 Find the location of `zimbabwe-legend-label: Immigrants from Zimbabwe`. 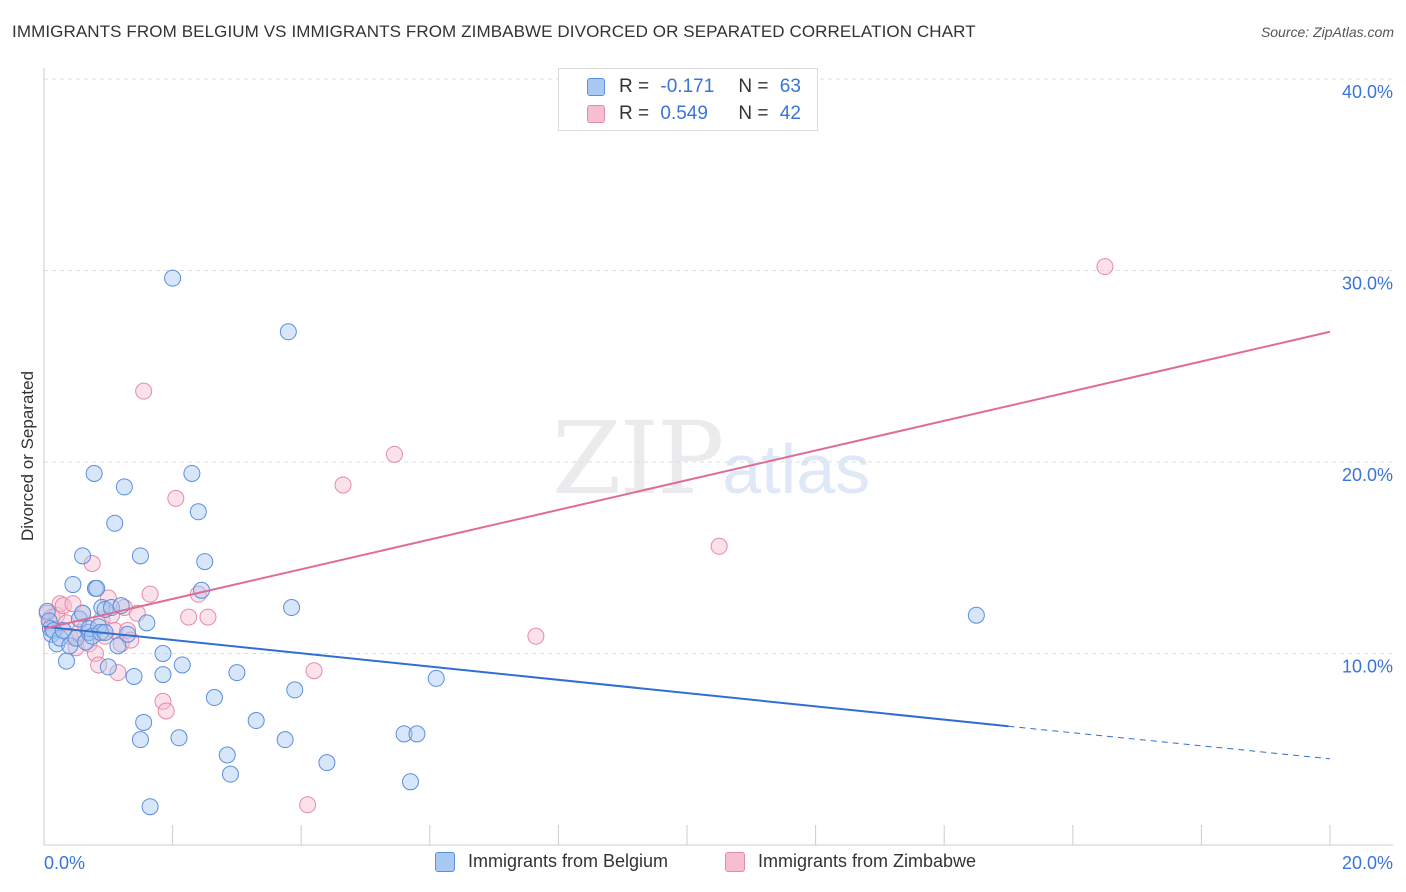

zimbabwe-legend-label: Immigrants from Zimbabwe is located at coordinates (867, 861).